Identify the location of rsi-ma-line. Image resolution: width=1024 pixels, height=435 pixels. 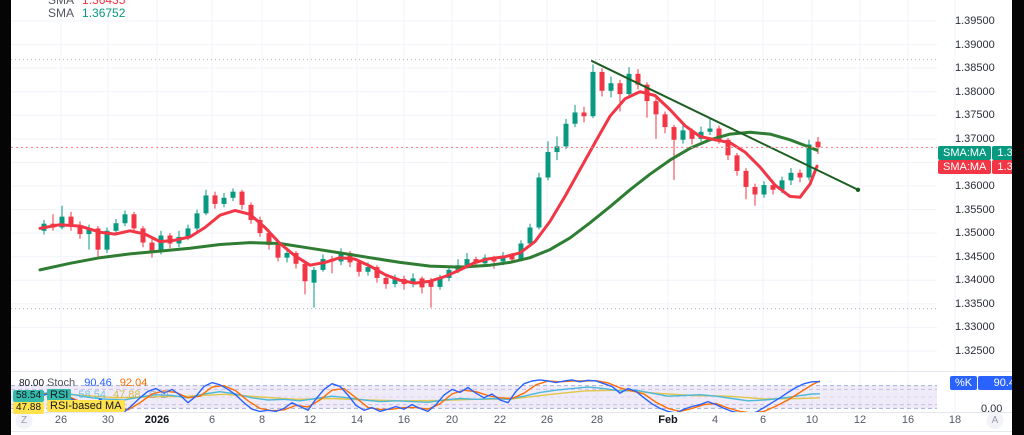
(417, 395).